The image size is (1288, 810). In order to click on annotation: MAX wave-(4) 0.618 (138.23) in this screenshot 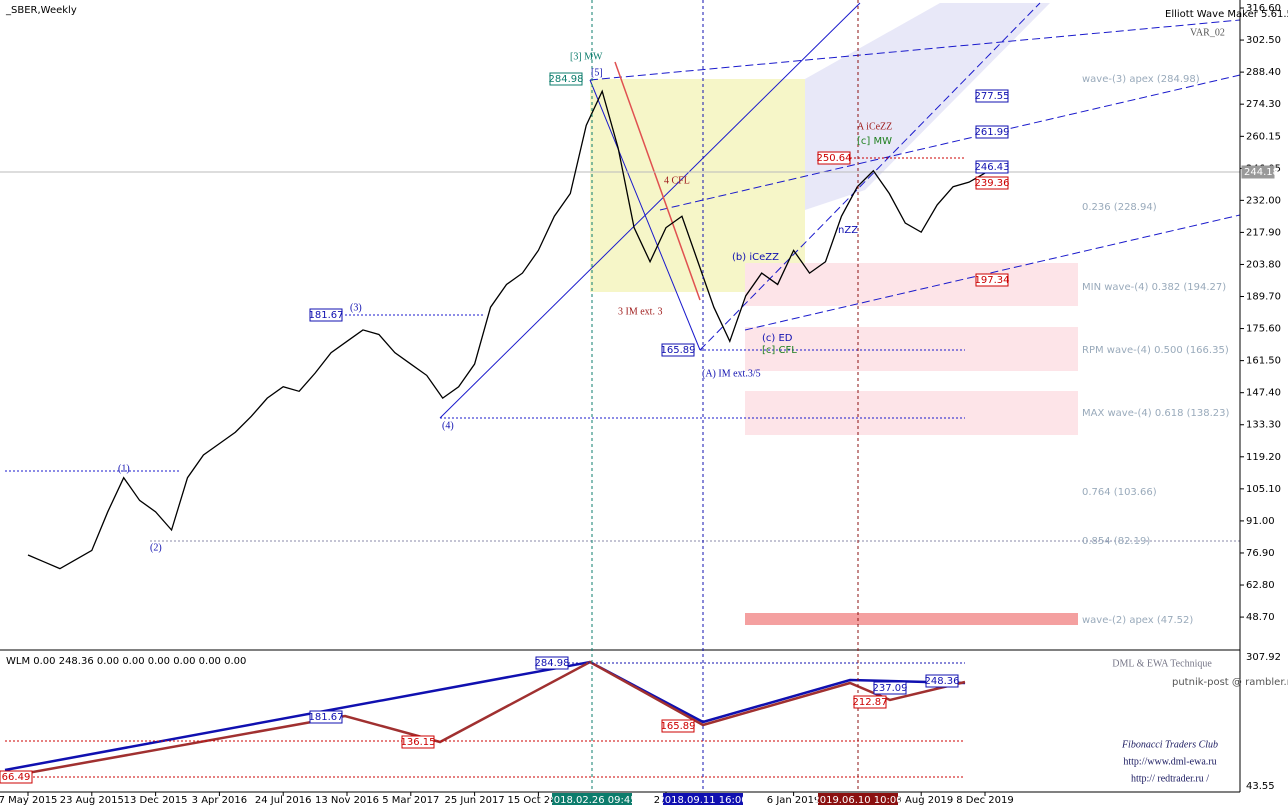, I will do `click(1156, 413)`.